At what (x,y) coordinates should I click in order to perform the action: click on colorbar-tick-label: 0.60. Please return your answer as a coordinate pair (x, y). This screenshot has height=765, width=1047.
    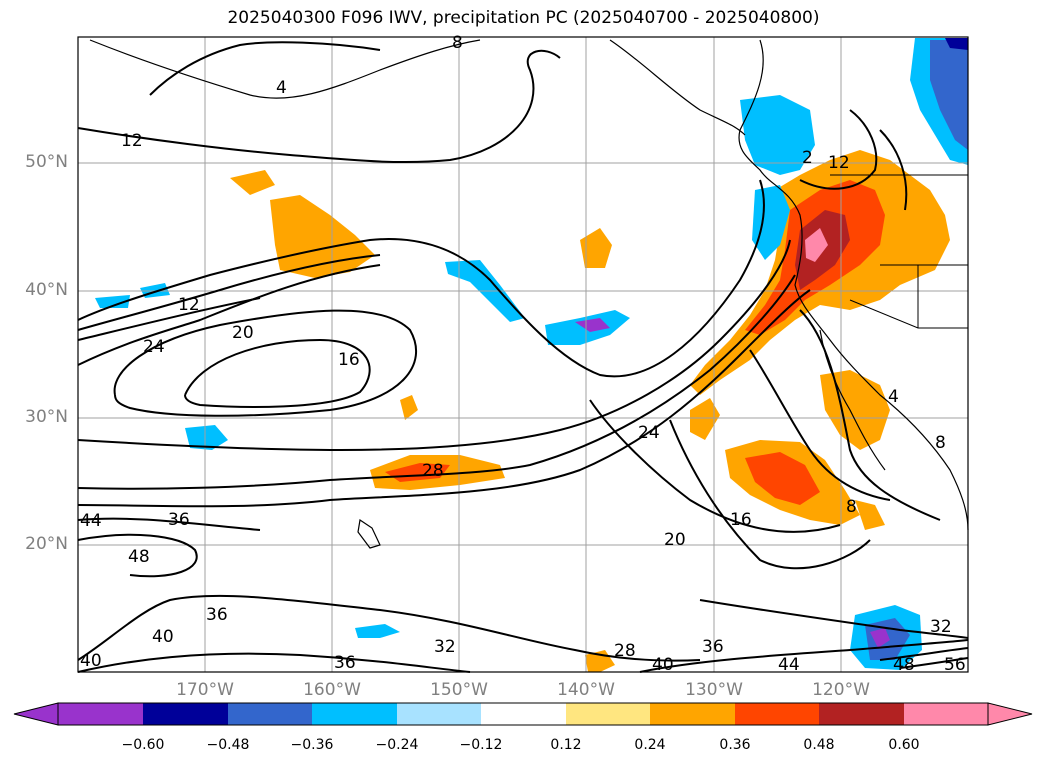
    Looking at the image, I should click on (904, 745).